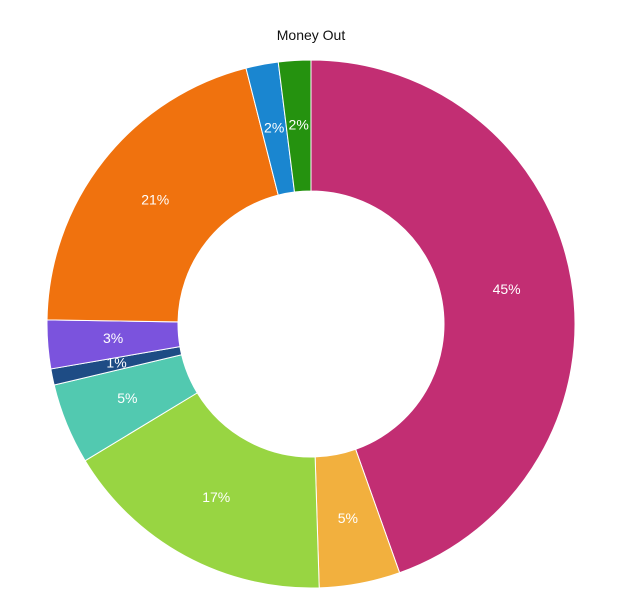 This screenshot has height=599, width=640. Describe the element at coordinates (299, 125) in the screenshot. I see `slice-label-9: 2%` at that location.